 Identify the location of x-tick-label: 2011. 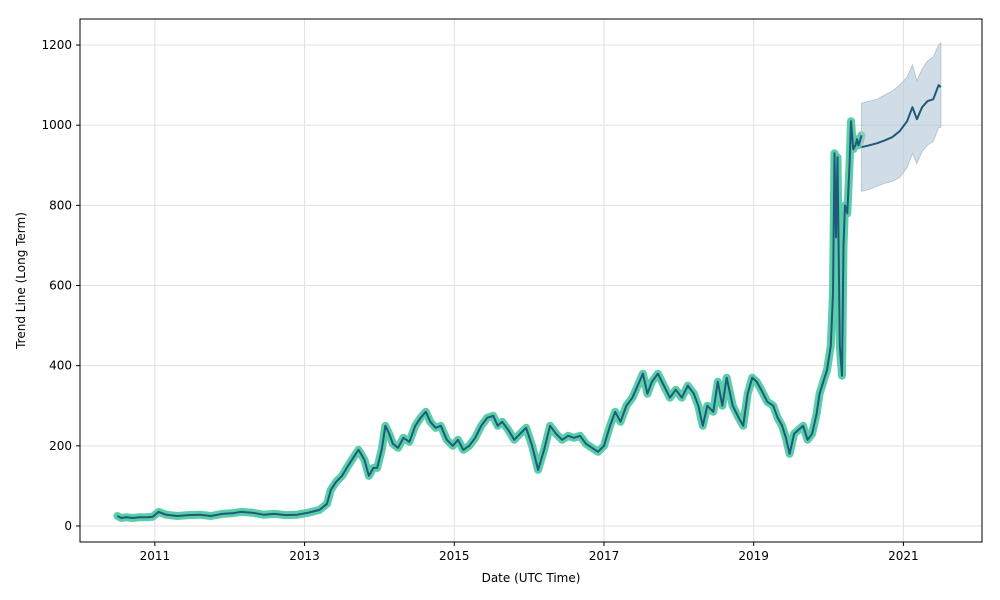
(155, 556).